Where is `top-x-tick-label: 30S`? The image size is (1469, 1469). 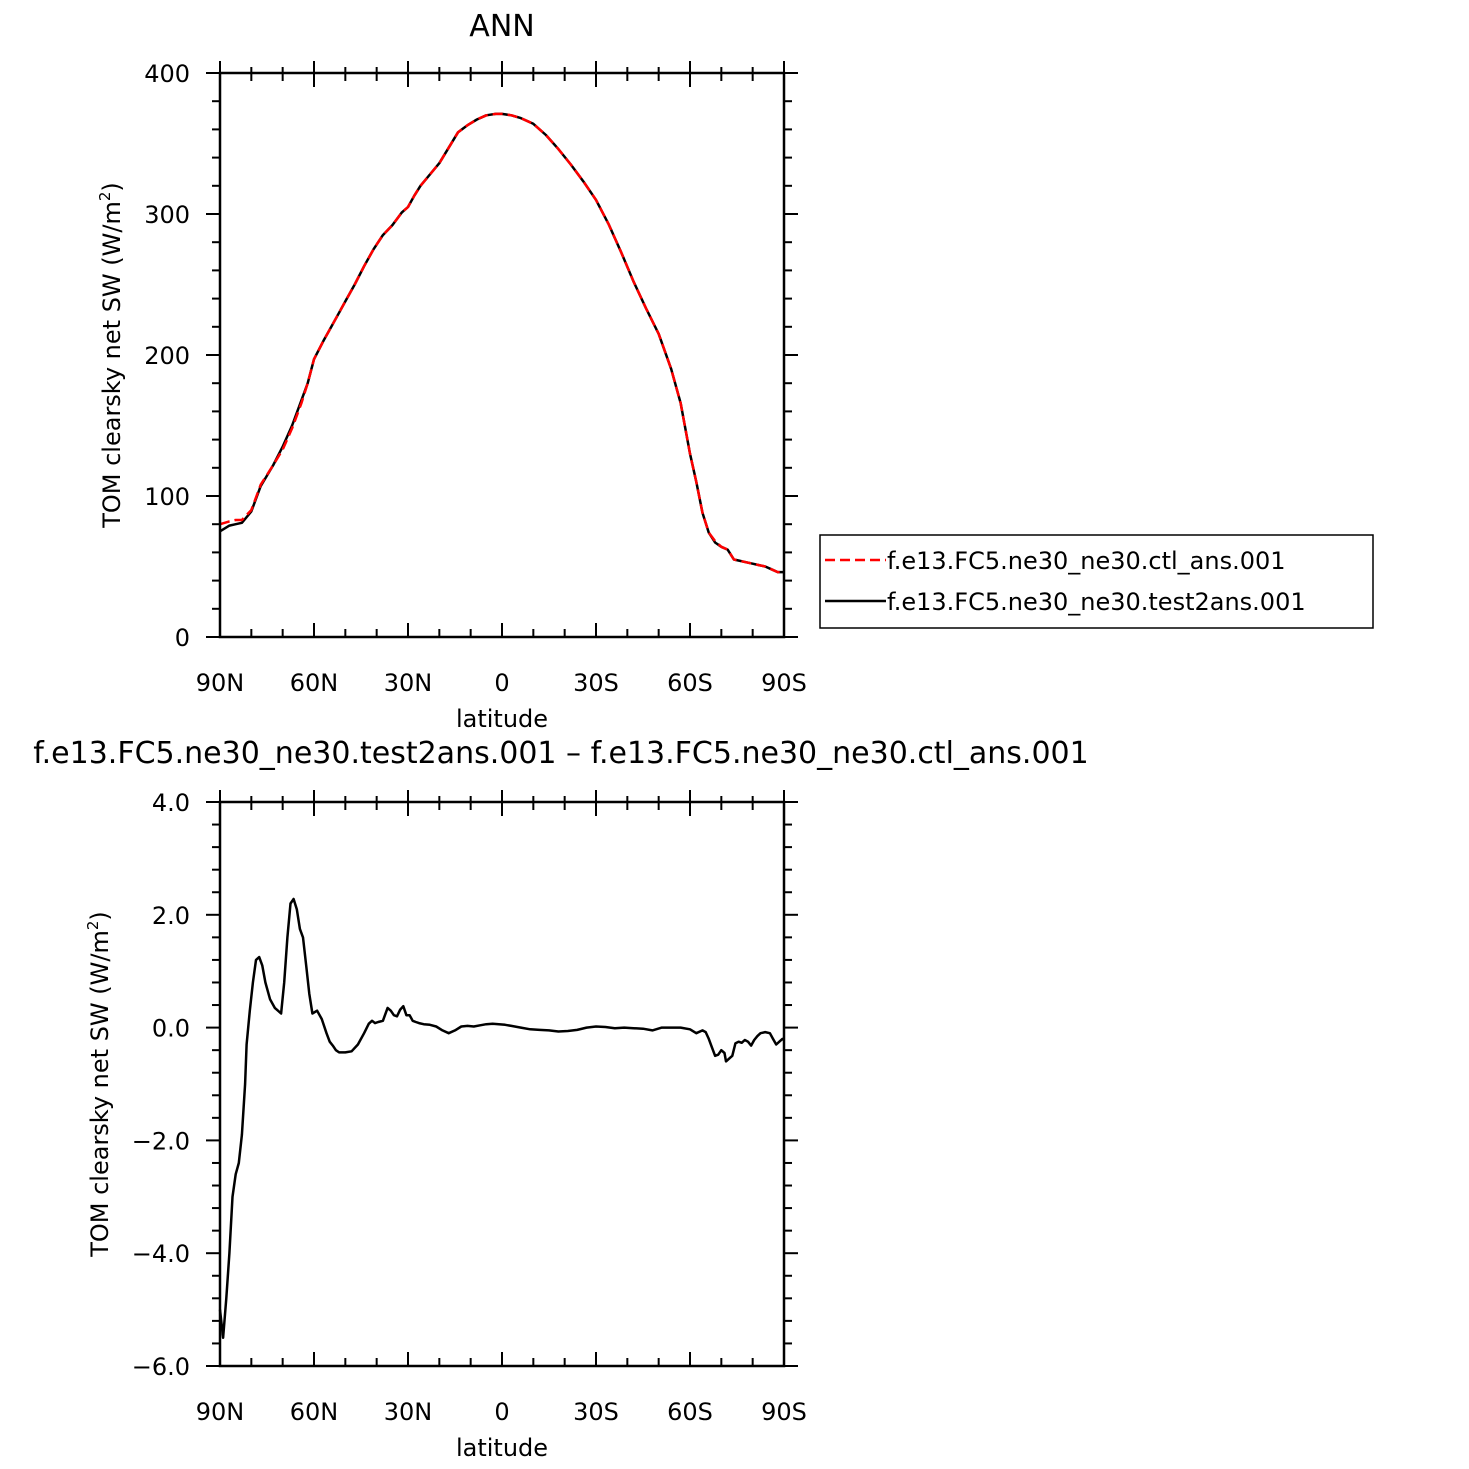
top-x-tick-label: 30S is located at coordinates (596, 683).